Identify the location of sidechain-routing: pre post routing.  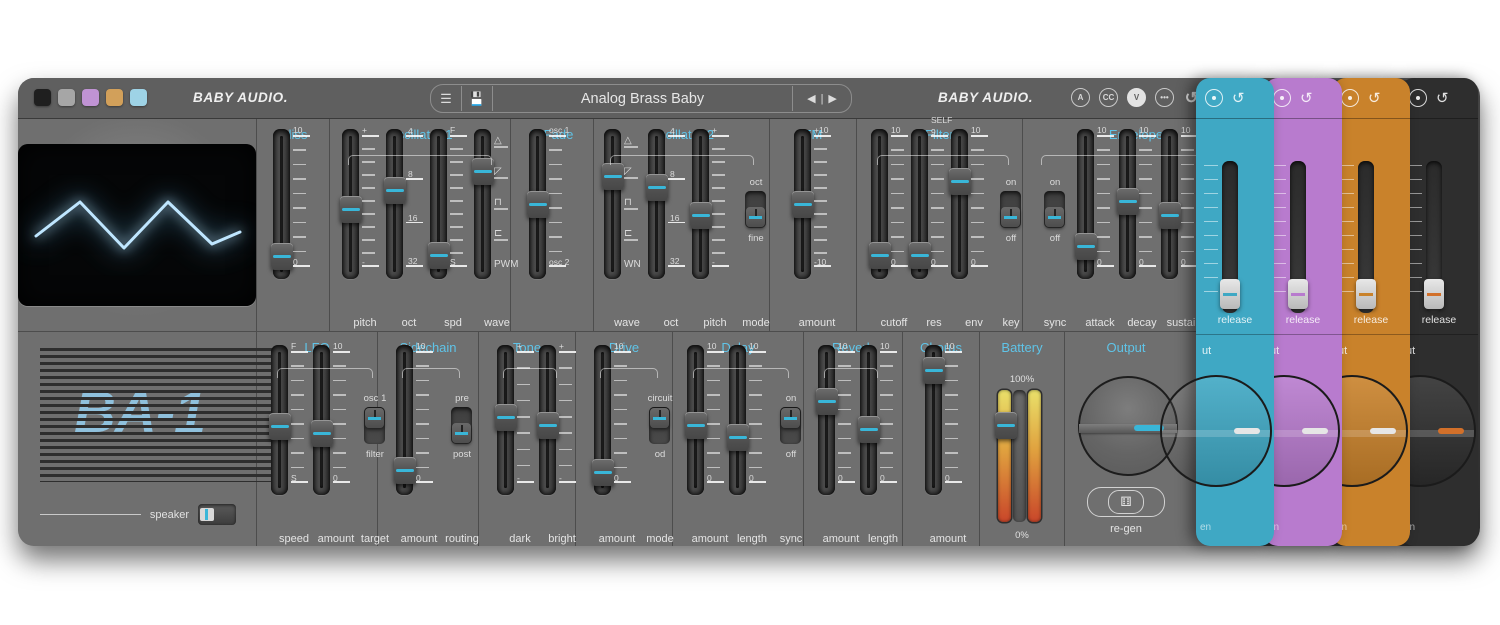
(462, 445).